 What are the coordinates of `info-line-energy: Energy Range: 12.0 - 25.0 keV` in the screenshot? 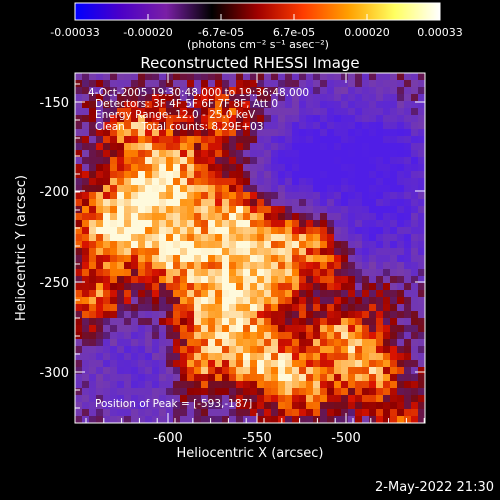 It's located at (175, 115).